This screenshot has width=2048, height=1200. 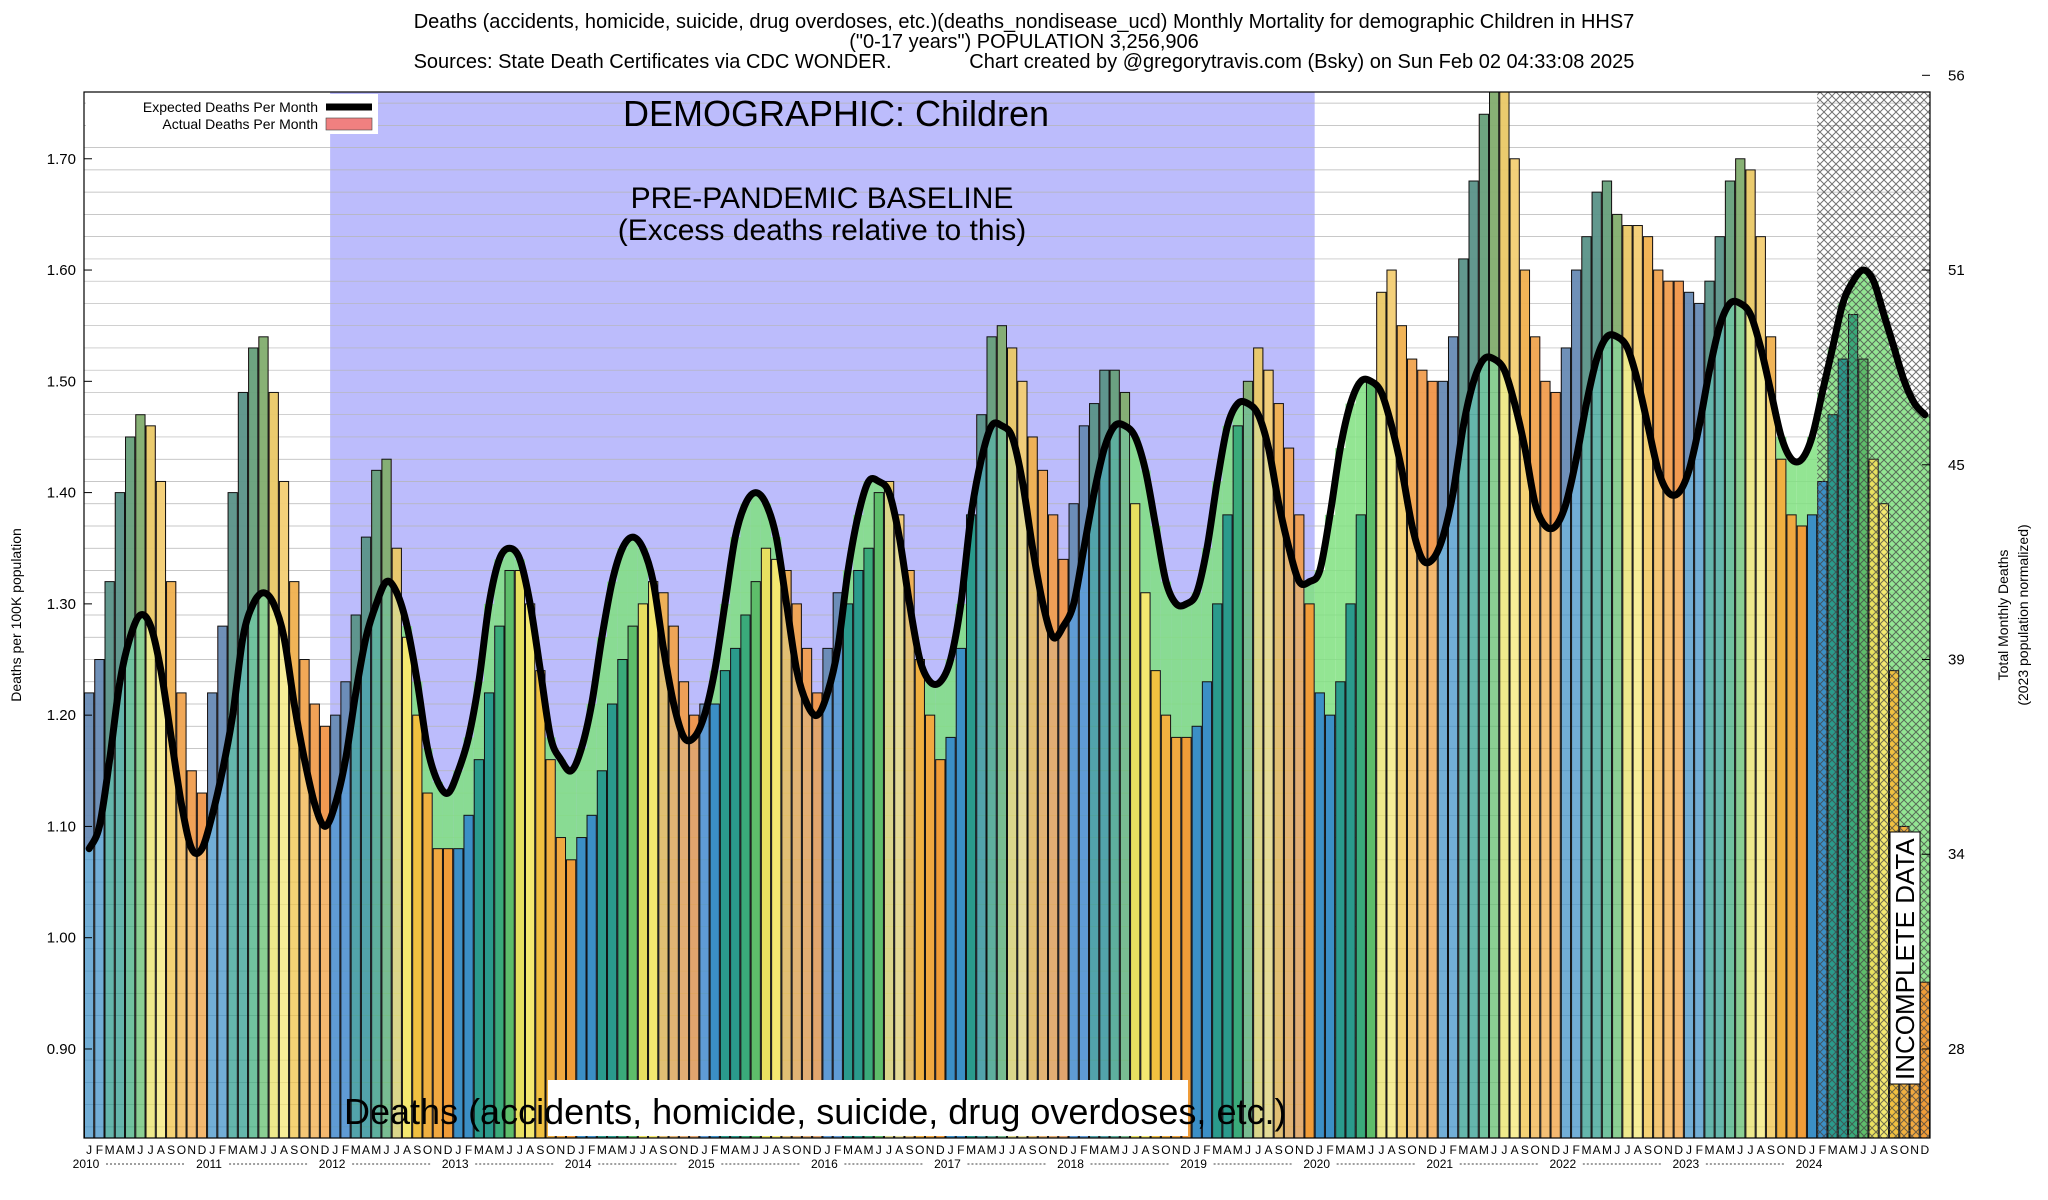 What do you see at coordinates (209, 1164) in the screenshot?
I see `x-tick-year: 2011` at bounding box center [209, 1164].